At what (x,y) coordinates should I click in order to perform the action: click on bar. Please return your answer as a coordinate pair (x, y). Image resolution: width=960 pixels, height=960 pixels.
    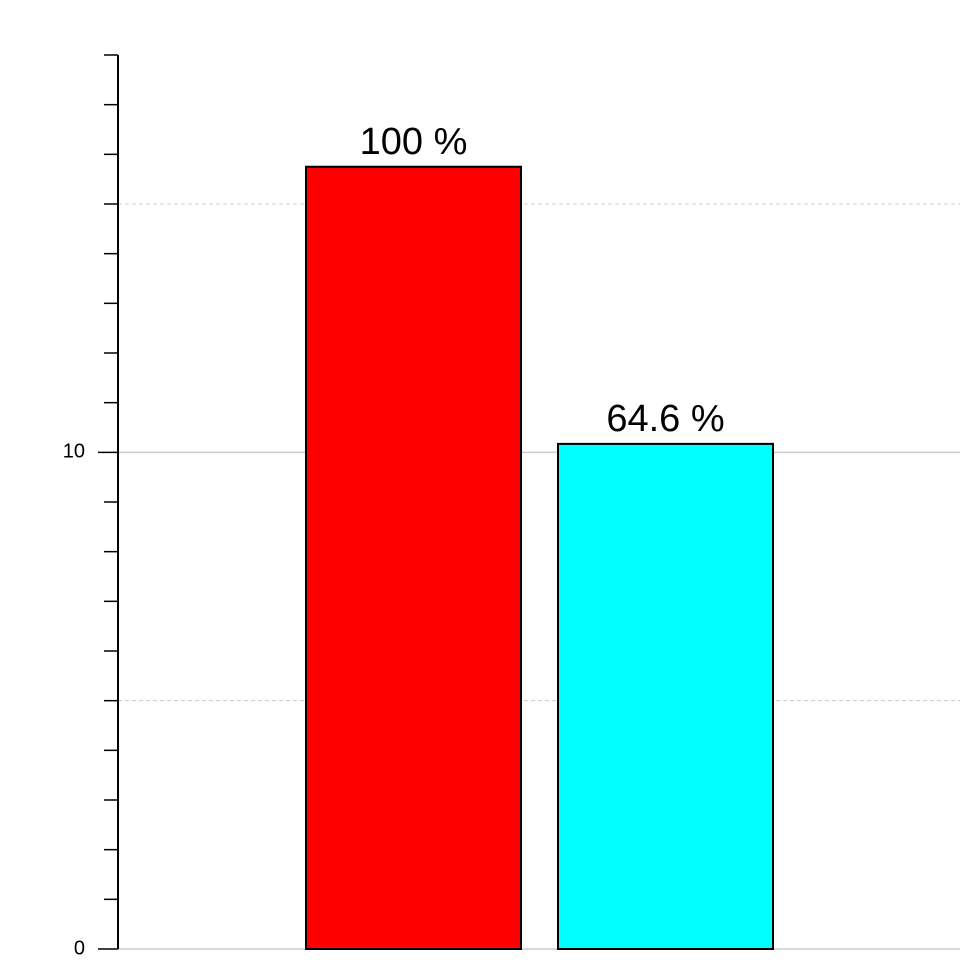
    Looking at the image, I should click on (665, 696).